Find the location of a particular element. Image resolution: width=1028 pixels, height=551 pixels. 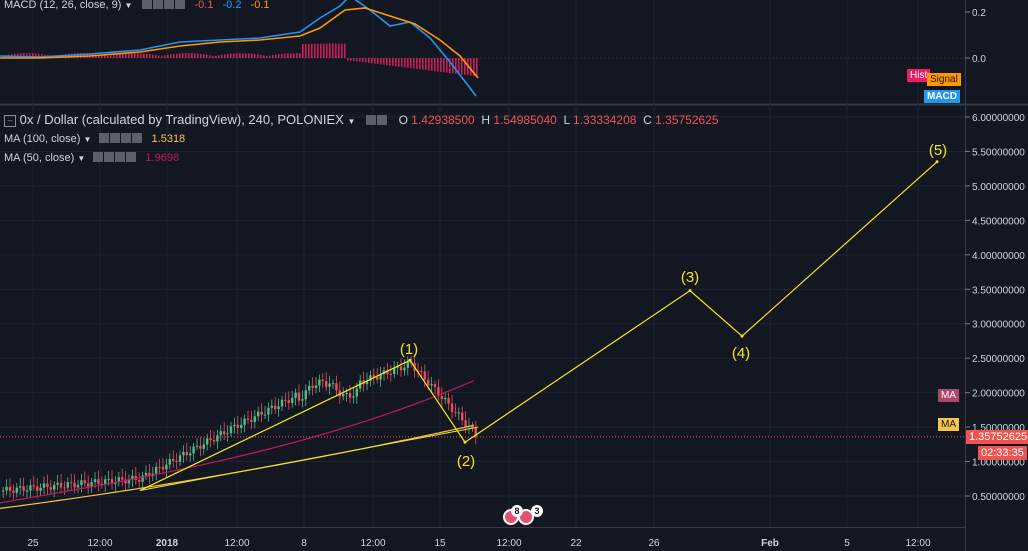

symbol-controls is located at coordinates (378, 119).